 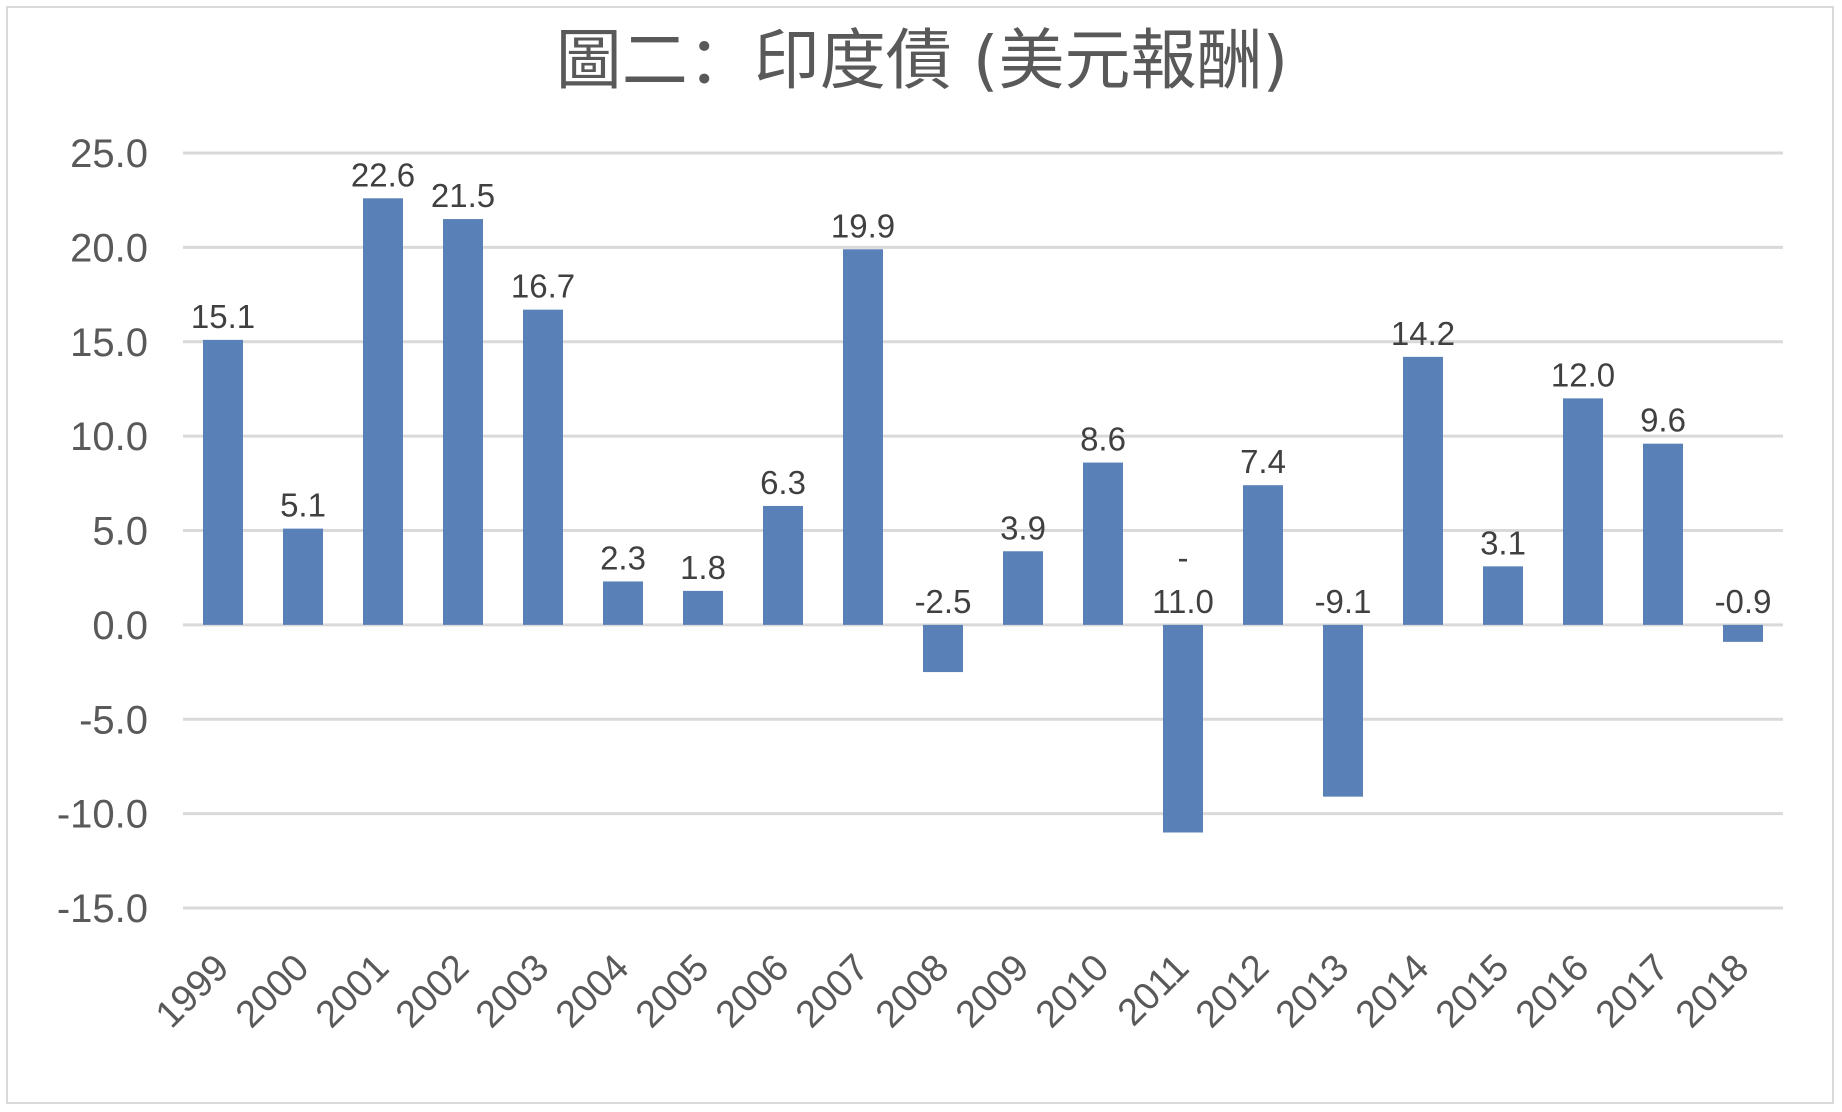 What do you see at coordinates (1392, 991) in the screenshot?
I see `x-tick-label-2014: 2014` at bounding box center [1392, 991].